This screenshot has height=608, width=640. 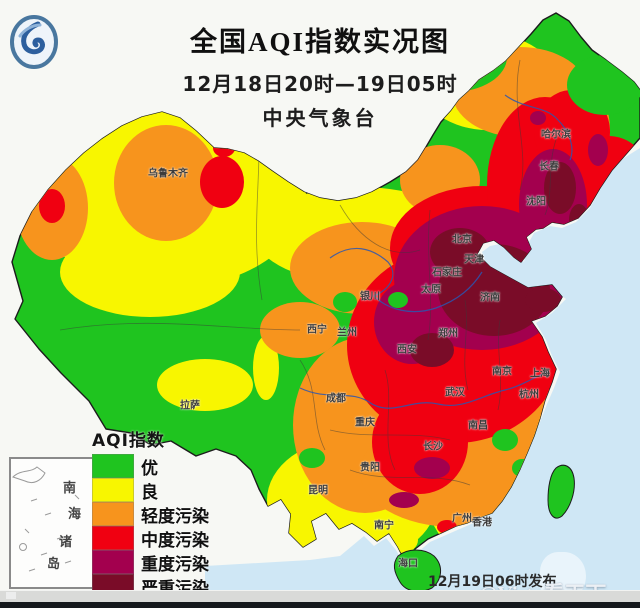 I want to click on legend-items: 优良轻度污染 中度污染 重度污染 严重污染, so click(x=150, y=526).